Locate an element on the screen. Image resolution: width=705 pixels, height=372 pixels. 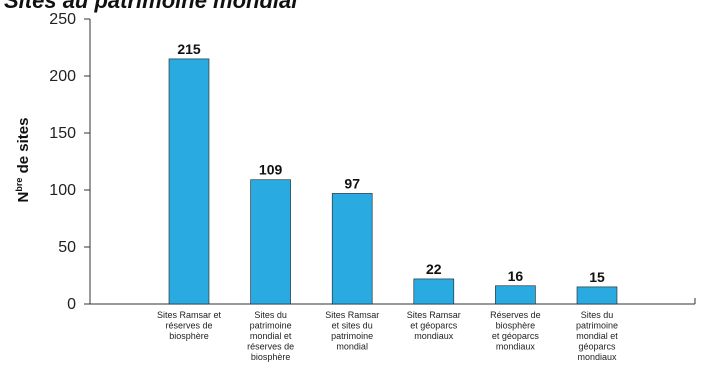
category-label: Réserves de is located at coordinates (515, 315).